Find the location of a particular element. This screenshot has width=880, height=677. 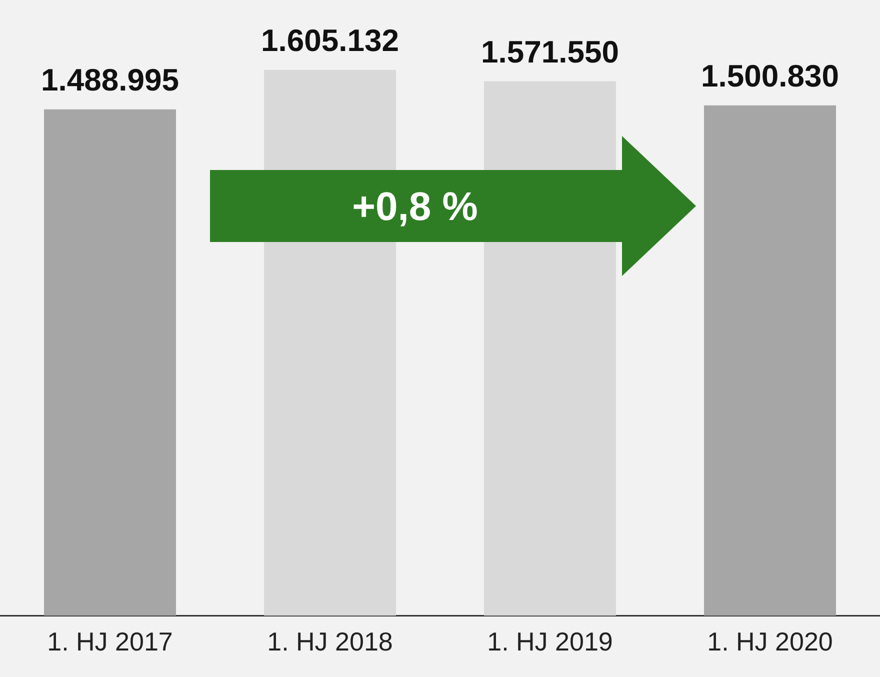

data-label: 1.488.995 is located at coordinates (110, 80).